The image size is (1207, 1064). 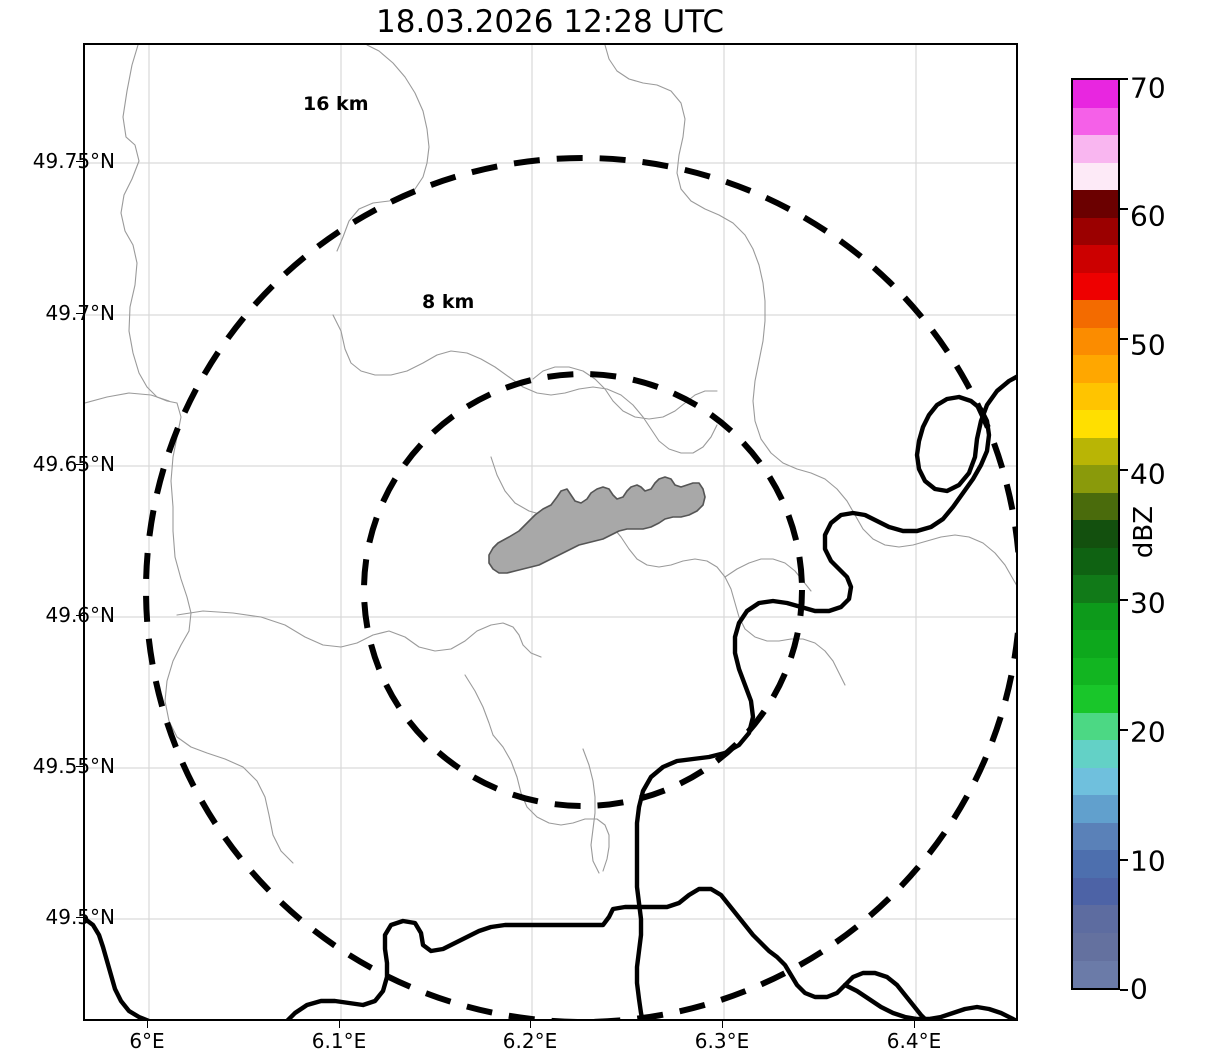 What do you see at coordinates (336, 104) in the screenshot?
I see `range-ring-label-16km: 16 km` at bounding box center [336, 104].